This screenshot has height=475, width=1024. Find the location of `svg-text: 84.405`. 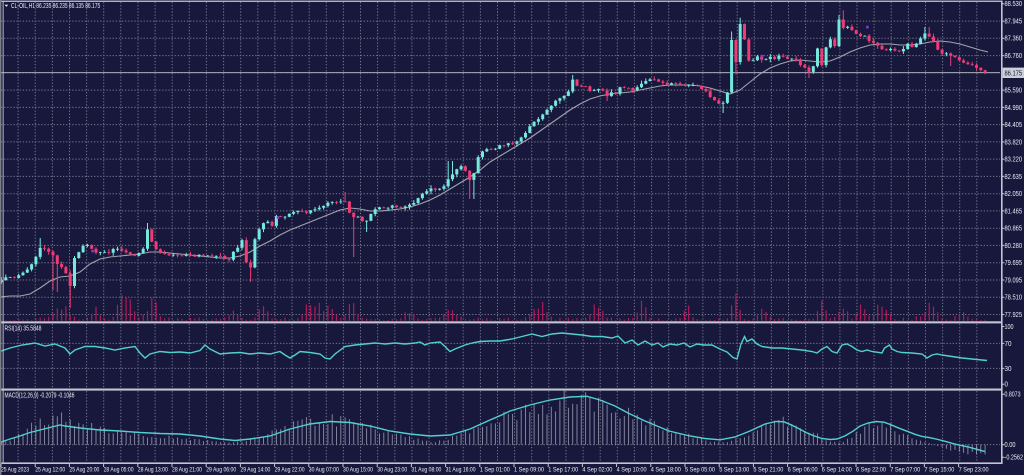

svg-text: 84.405 is located at coordinates (1014, 125).